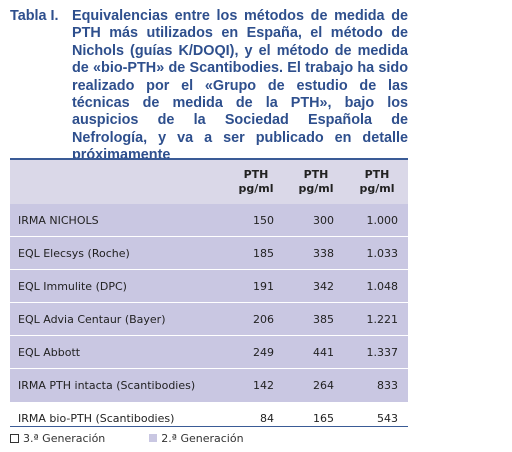 The width and height of the screenshot is (512, 452). I want to click on header-pth-2: PTH pg/ml, so click(316, 182).